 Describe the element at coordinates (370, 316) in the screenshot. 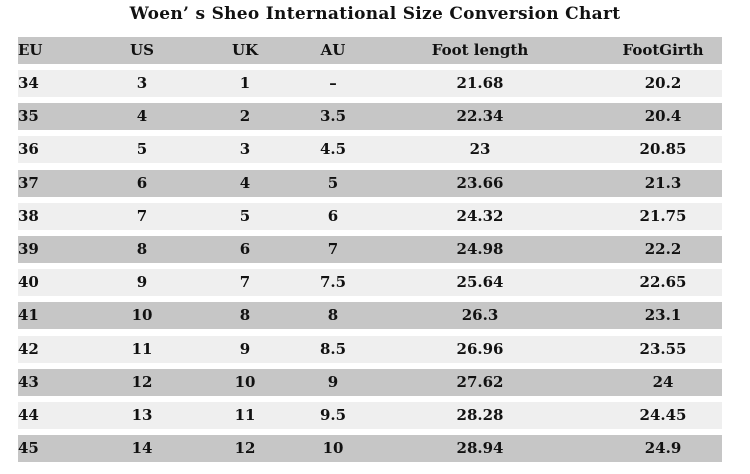

I see `table-row: 41 10 8 8 26.3 23.1` at that location.